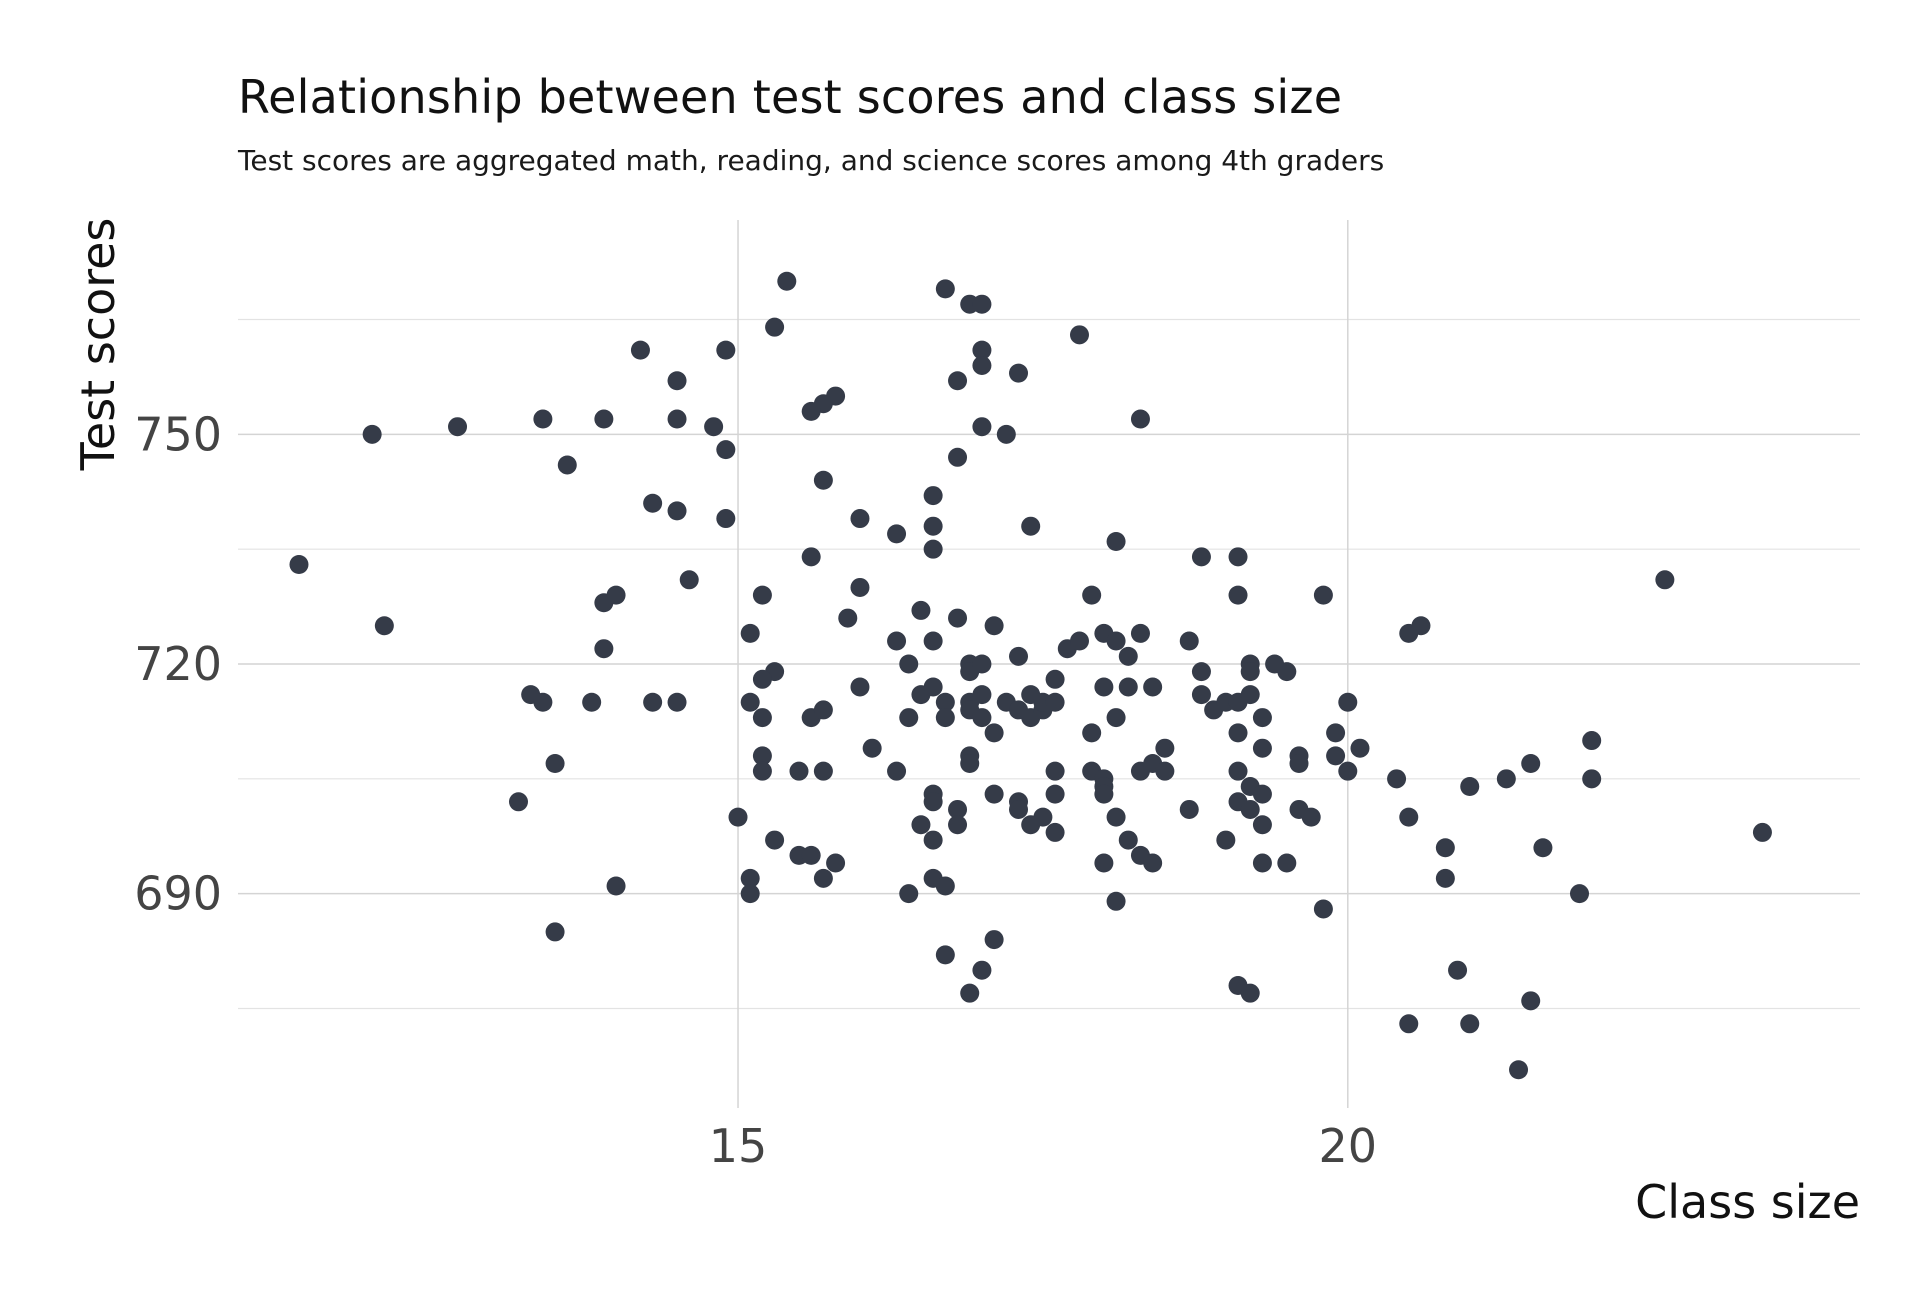 The image size is (1920, 1296). I want to click on y-tick-label: 720, so click(178, 664).